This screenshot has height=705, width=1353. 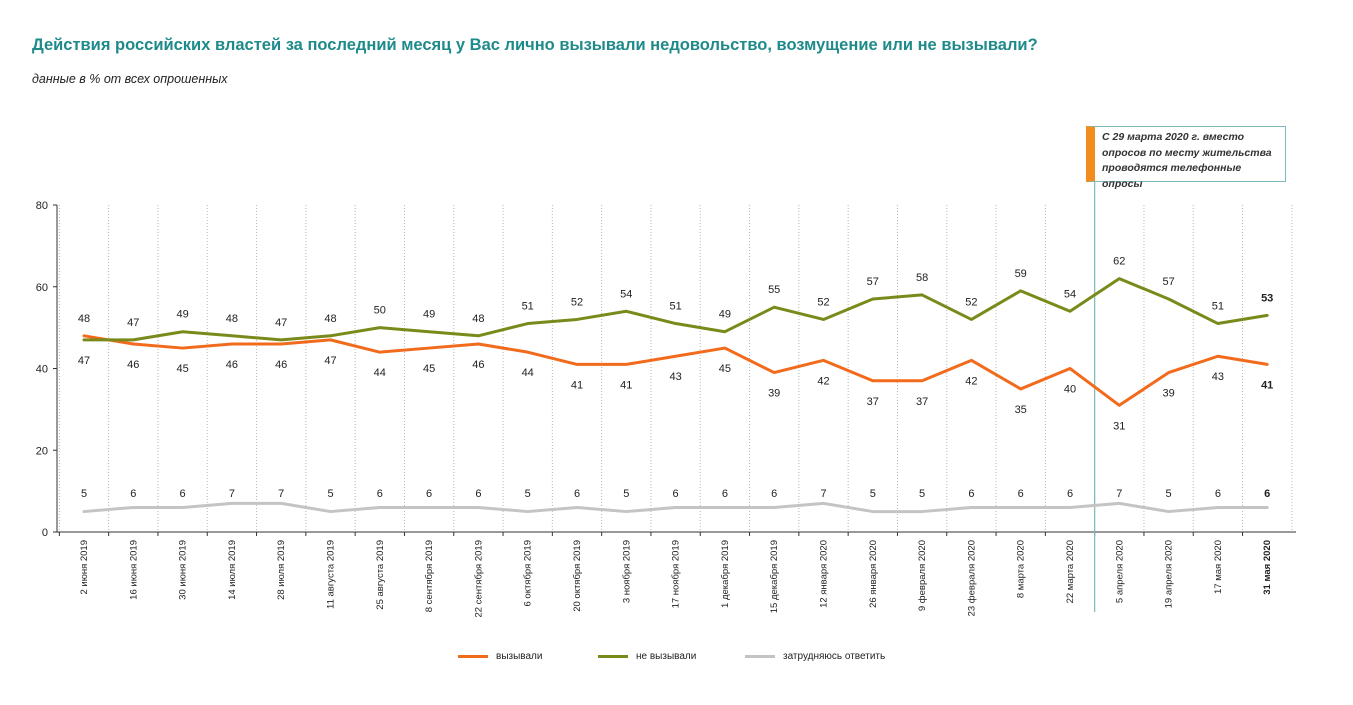 I want to click on y-tick-label: 0, so click(x=45, y=533).